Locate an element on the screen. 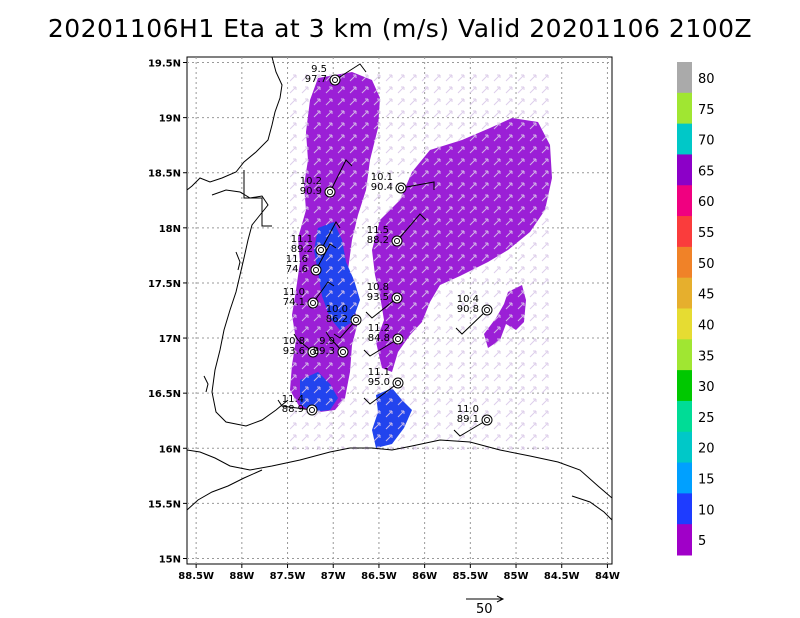  station: 11.284.8 is located at coordinates (383, 340).